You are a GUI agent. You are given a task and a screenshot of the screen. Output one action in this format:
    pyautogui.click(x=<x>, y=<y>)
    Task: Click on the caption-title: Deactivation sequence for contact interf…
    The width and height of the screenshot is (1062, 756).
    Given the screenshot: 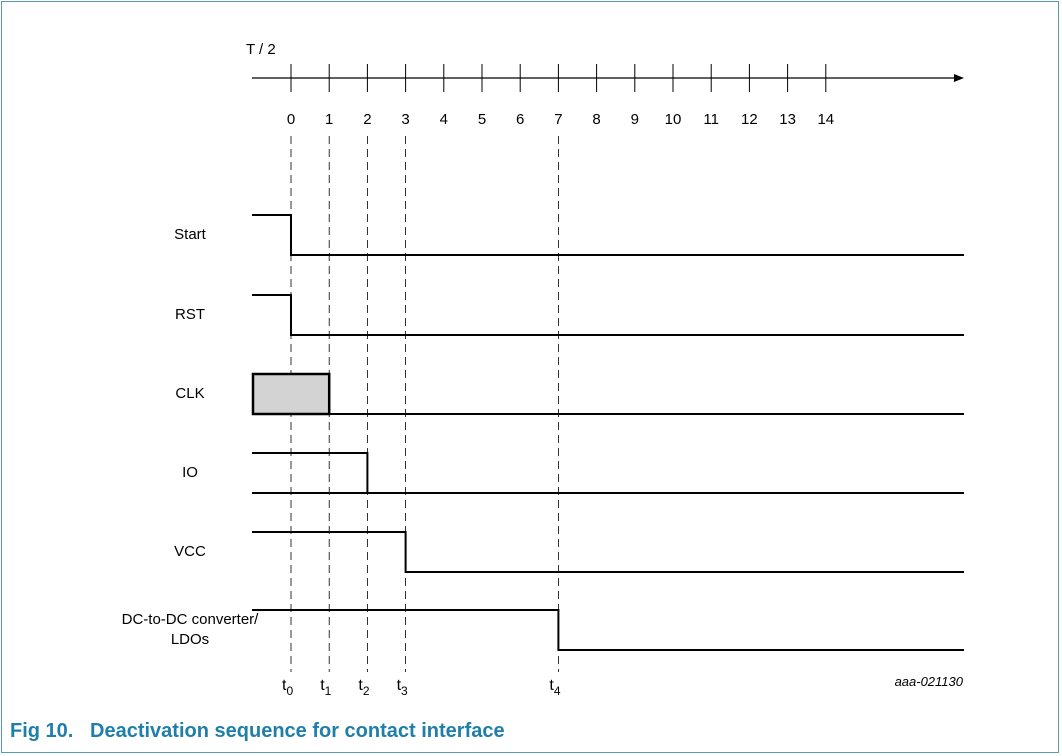 What is the action you would take?
    pyautogui.click(x=297, y=731)
    